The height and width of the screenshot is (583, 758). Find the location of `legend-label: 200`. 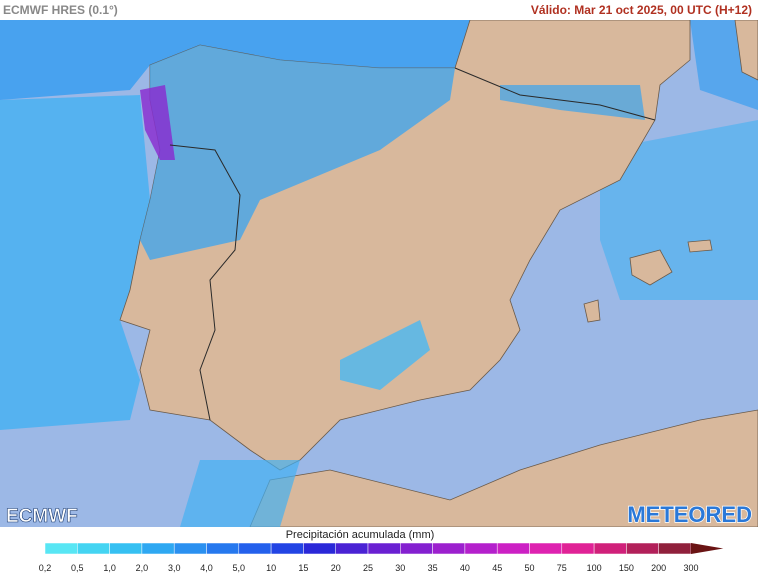

legend-label: 200 is located at coordinates (658, 568).